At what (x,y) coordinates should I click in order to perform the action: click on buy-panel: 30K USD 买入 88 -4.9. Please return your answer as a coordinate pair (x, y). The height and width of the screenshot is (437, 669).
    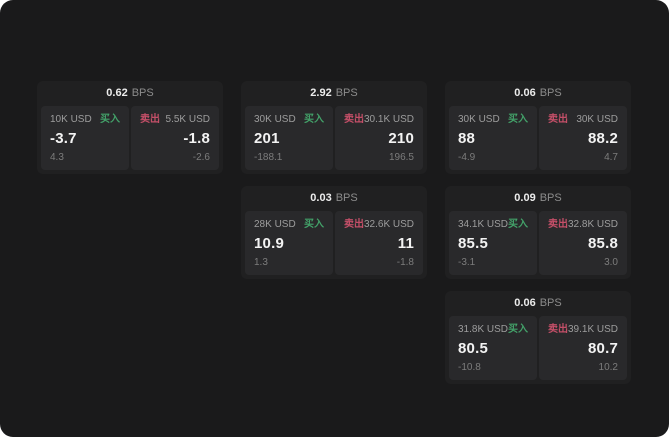
    Looking at the image, I should click on (493, 138).